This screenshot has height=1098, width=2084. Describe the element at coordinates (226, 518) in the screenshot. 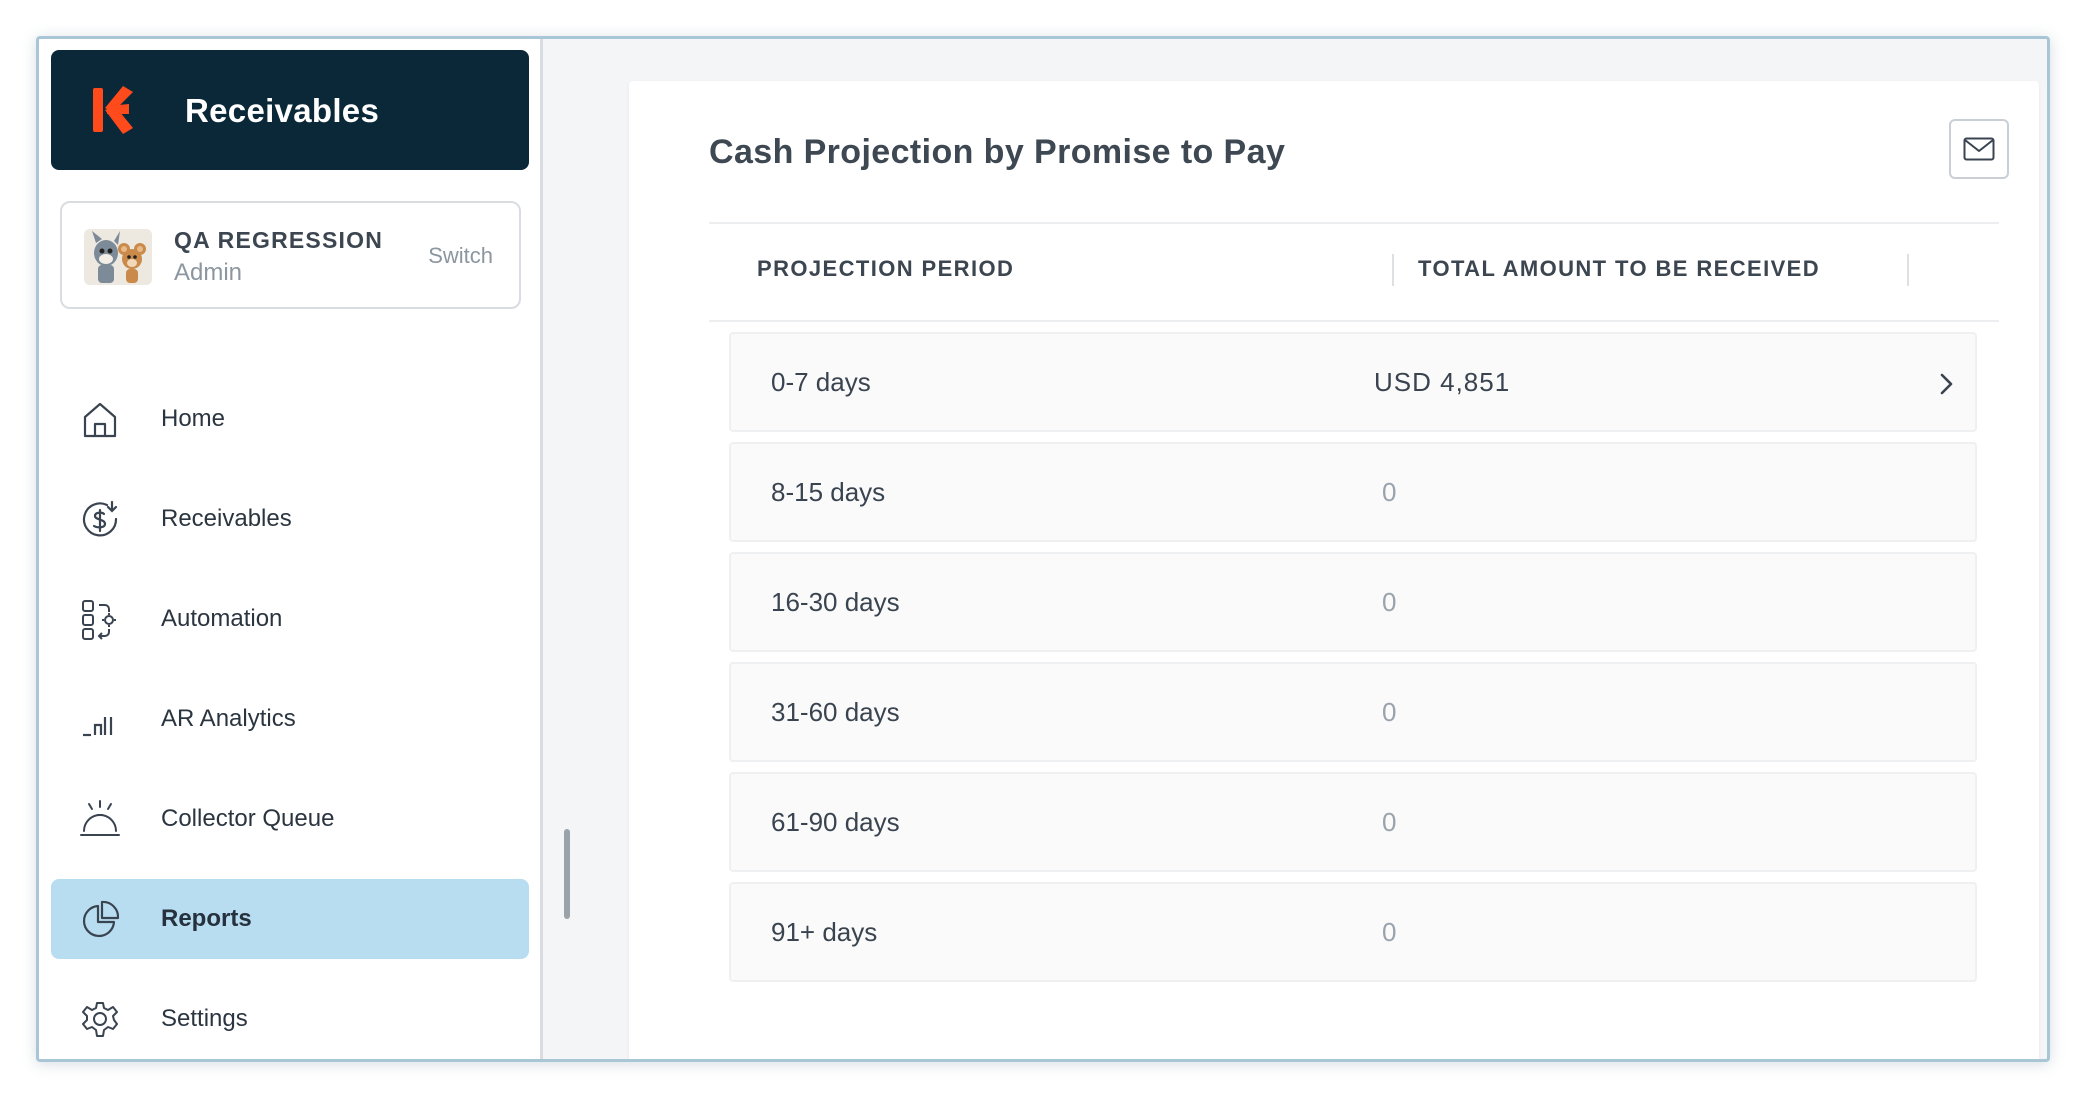

I see `nav-label-receivables: Receivables` at that location.